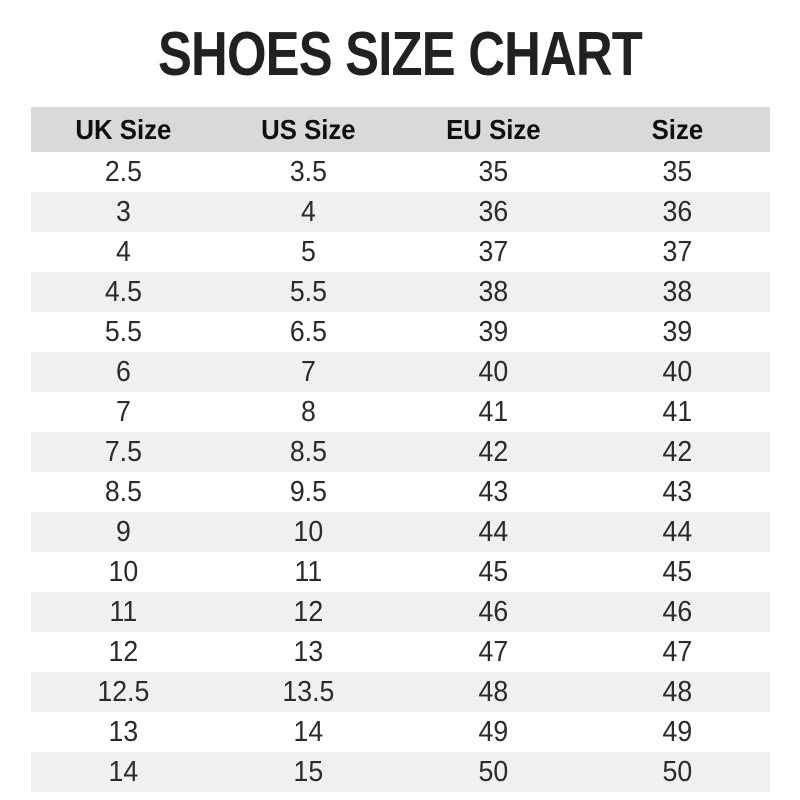 The width and height of the screenshot is (800, 800). Describe the element at coordinates (400, 129) in the screenshot. I see `table-header-row: UK Size US Size EU Size Size` at that location.